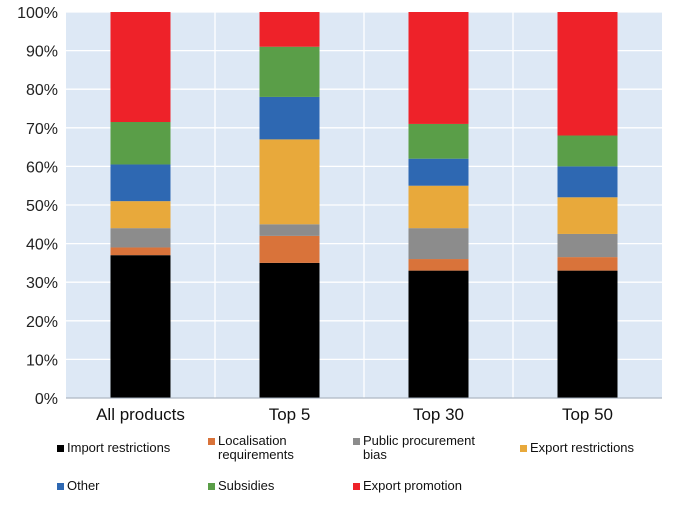 The height and width of the screenshot is (506, 674). What do you see at coordinates (37, 13) in the screenshot?
I see `y-tick-label: 100%` at bounding box center [37, 13].